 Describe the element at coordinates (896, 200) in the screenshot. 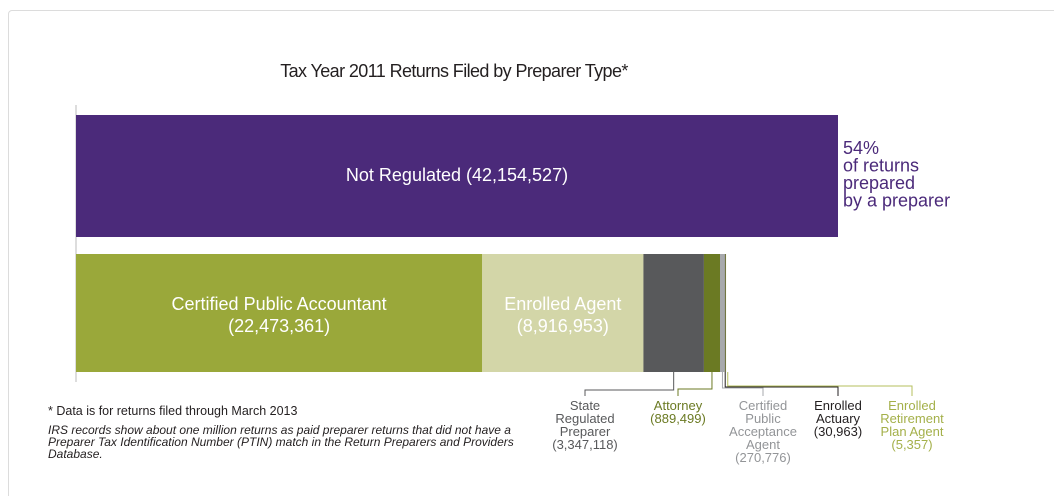

I see `annotation: by a preparer` at that location.